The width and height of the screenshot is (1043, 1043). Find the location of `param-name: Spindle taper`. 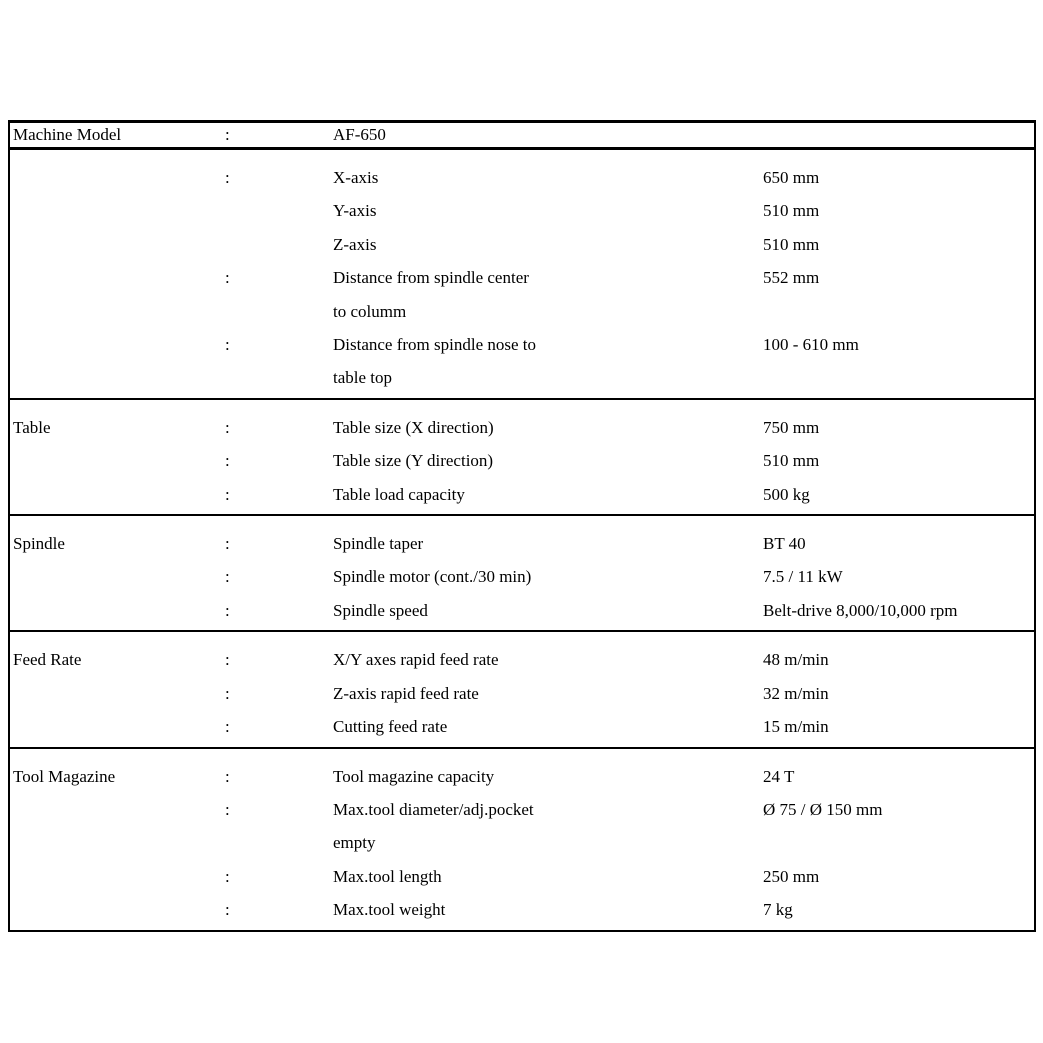

param-name: Spindle taper is located at coordinates (548, 543).